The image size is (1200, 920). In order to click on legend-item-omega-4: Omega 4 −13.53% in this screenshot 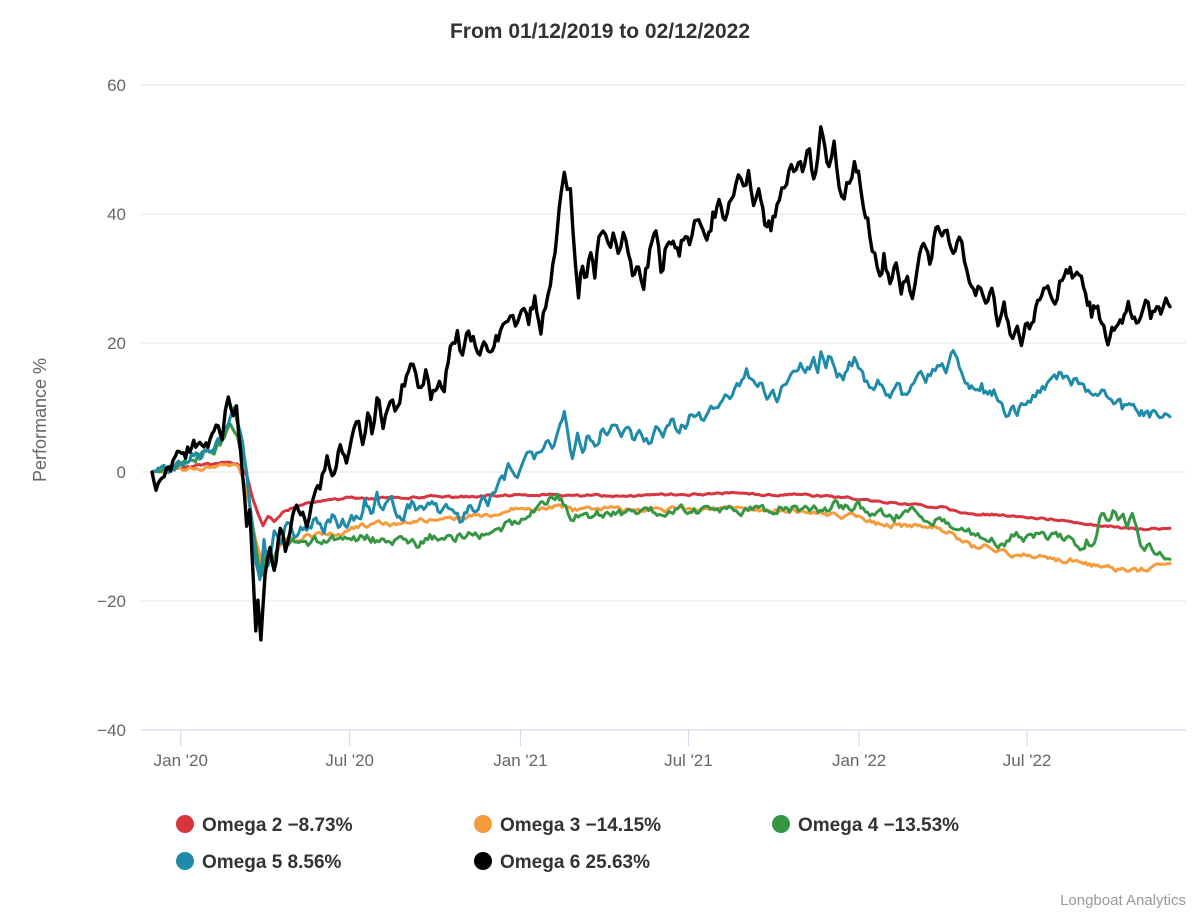, I will do `click(865, 825)`.